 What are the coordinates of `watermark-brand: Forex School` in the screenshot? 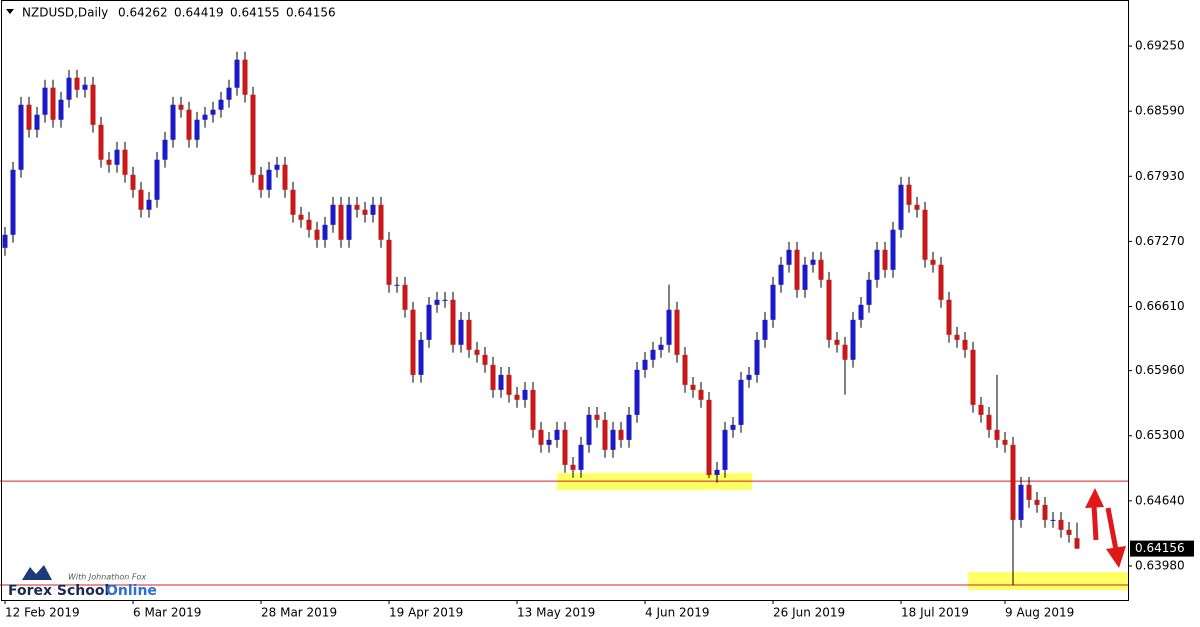 It's located at (58, 591).